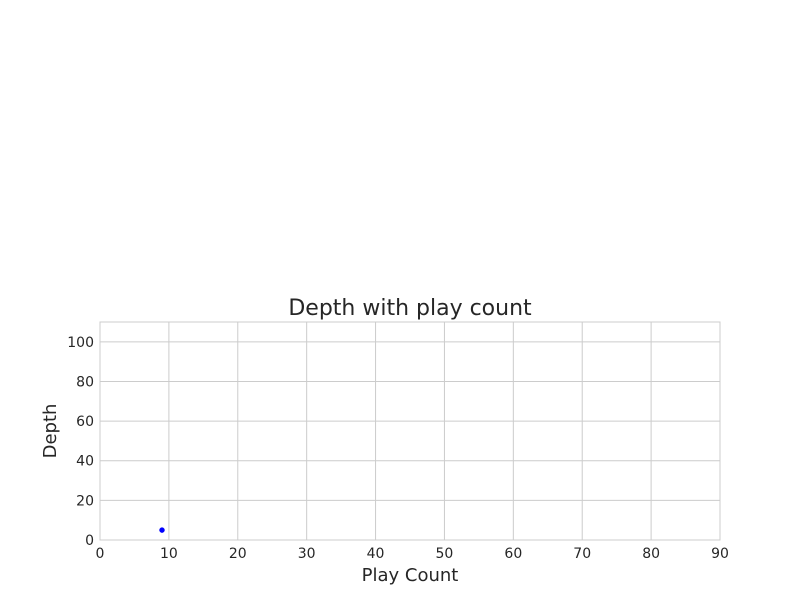  I want to click on x-tick-label: 30, so click(307, 554).